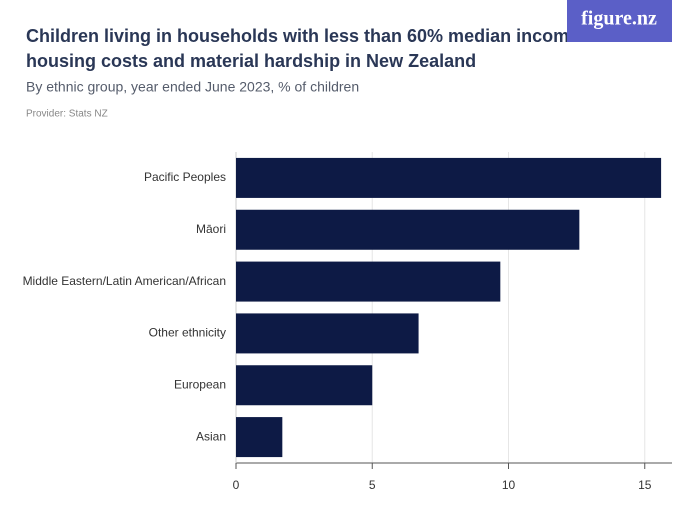 The image size is (700, 525). What do you see at coordinates (645, 485) in the screenshot?
I see `x-tick-label: 15` at bounding box center [645, 485].